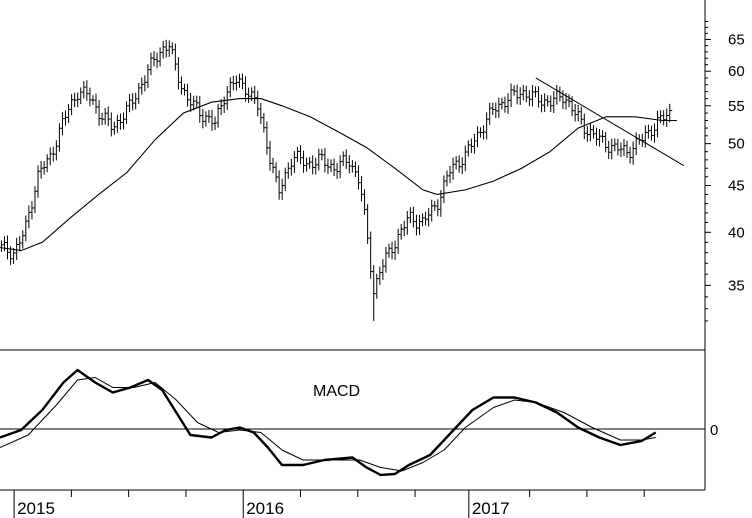 The image size is (752, 518). I want to click on price-y-tick-label: 55, so click(736, 106).